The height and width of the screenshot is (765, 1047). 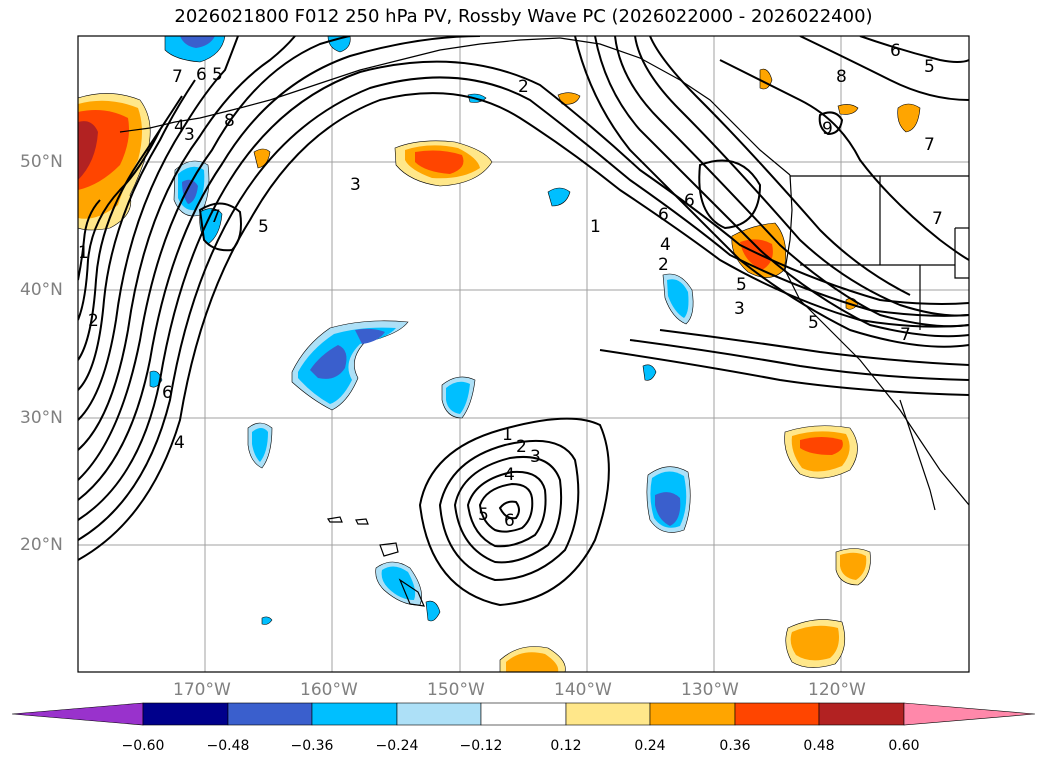 What do you see at coordinates (675, 106) in the screenshot?
I see `coast-alaska-panhandle` at bounding box center [675, 106].